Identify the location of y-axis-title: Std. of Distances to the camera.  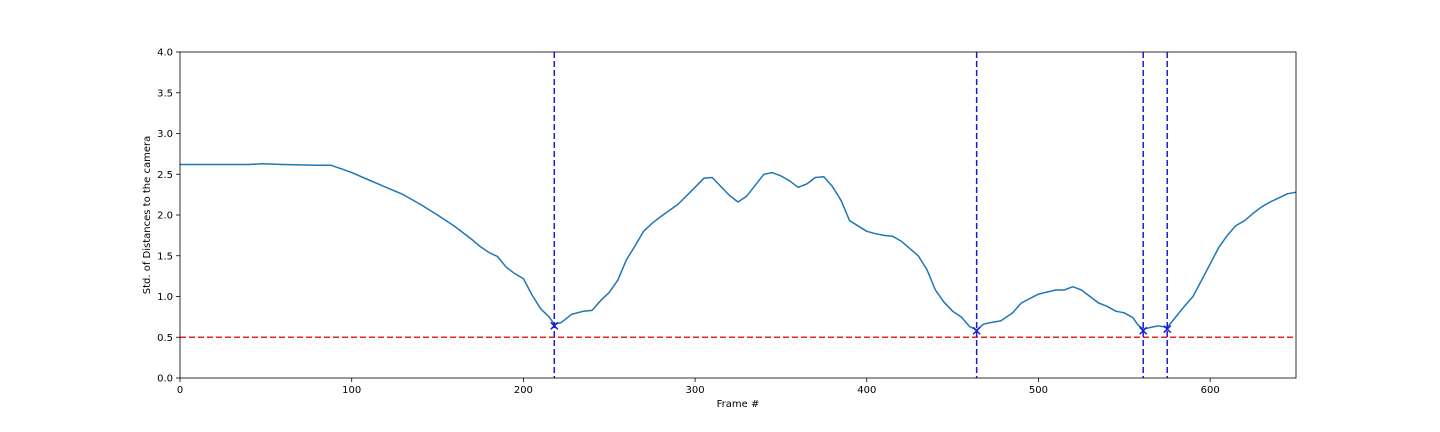
(147, 215).